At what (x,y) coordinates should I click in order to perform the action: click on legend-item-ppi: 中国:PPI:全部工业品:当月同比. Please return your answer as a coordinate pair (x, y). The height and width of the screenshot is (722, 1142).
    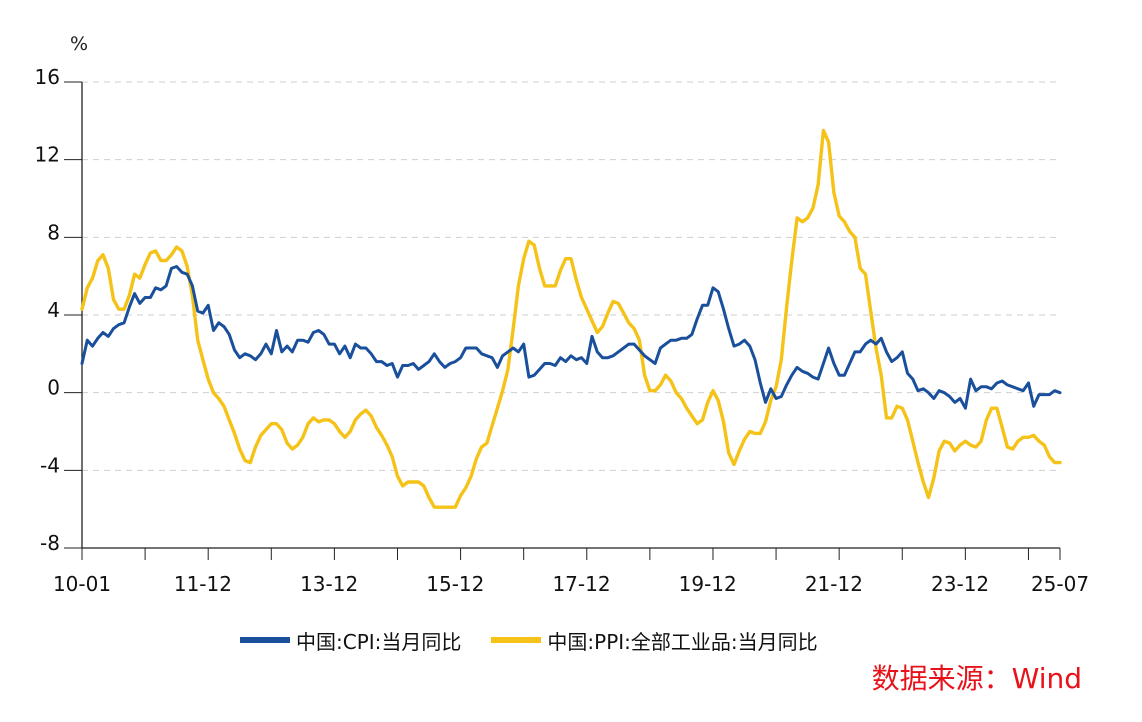
    Looking at the image, I should click on (654, 640).